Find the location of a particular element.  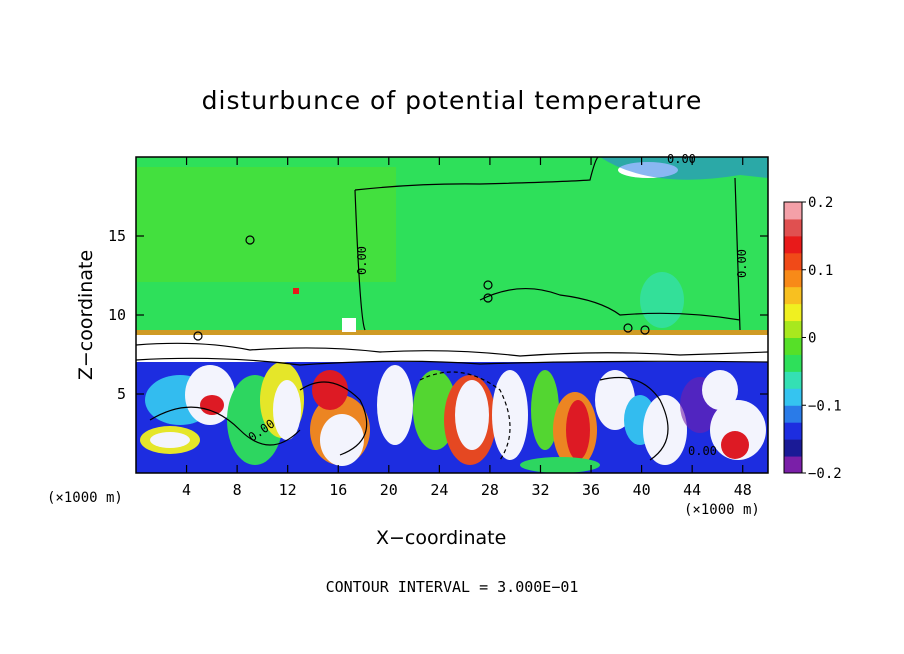

y-axis-label: Z−coordinate is located at coordinates (86, 315).